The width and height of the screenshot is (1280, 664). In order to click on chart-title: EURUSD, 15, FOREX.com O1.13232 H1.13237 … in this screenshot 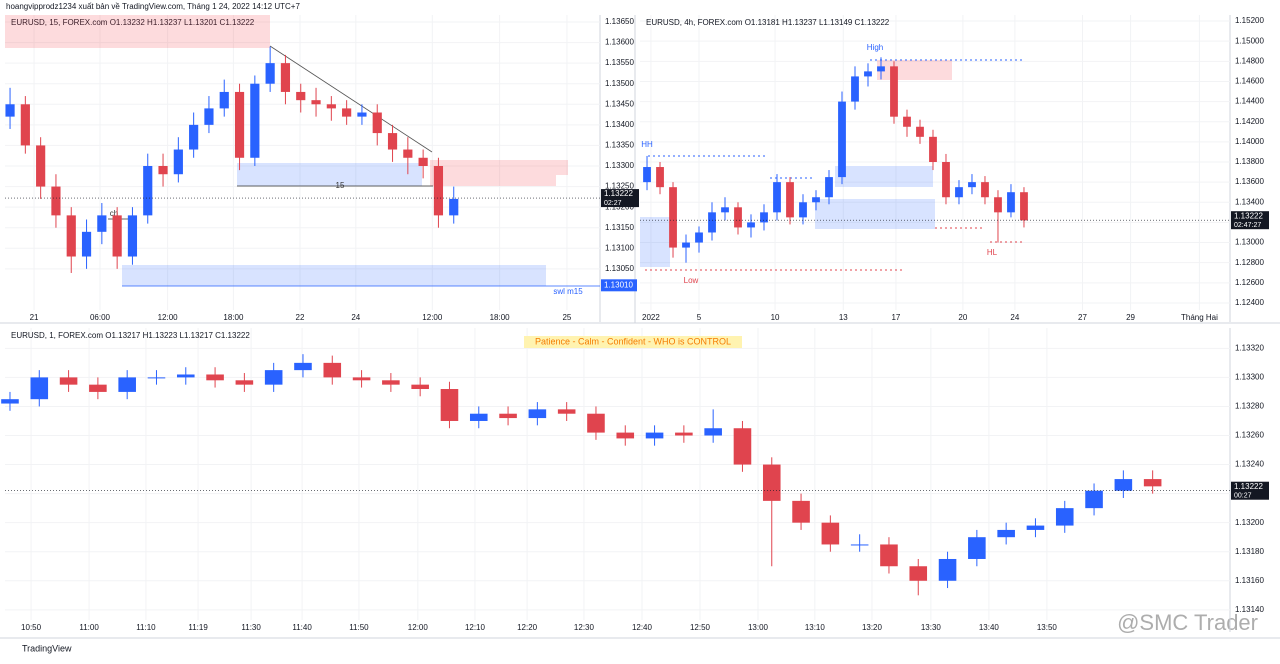, I will do `click(133, 22)`.